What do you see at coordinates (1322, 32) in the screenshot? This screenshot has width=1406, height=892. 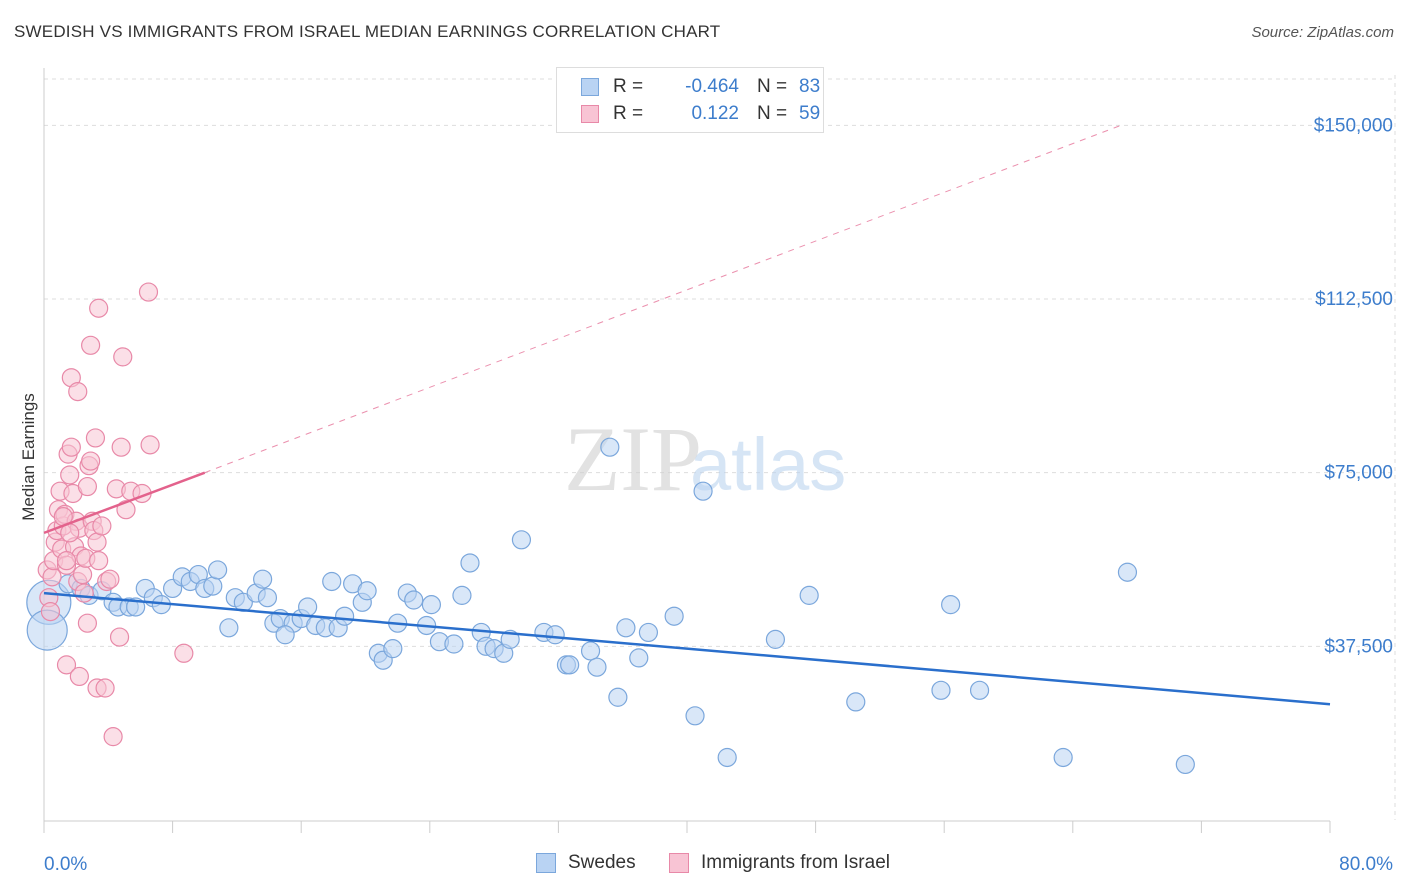 I see `source-credit: Source: ZipAtlas.com` at bounding box center [1322, 32].